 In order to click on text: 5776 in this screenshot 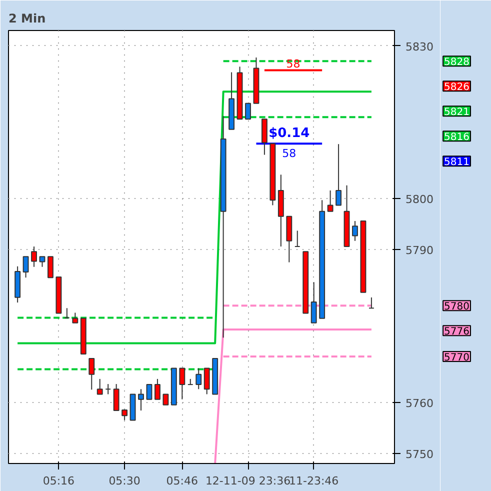, I will do `click(457, 332)`.